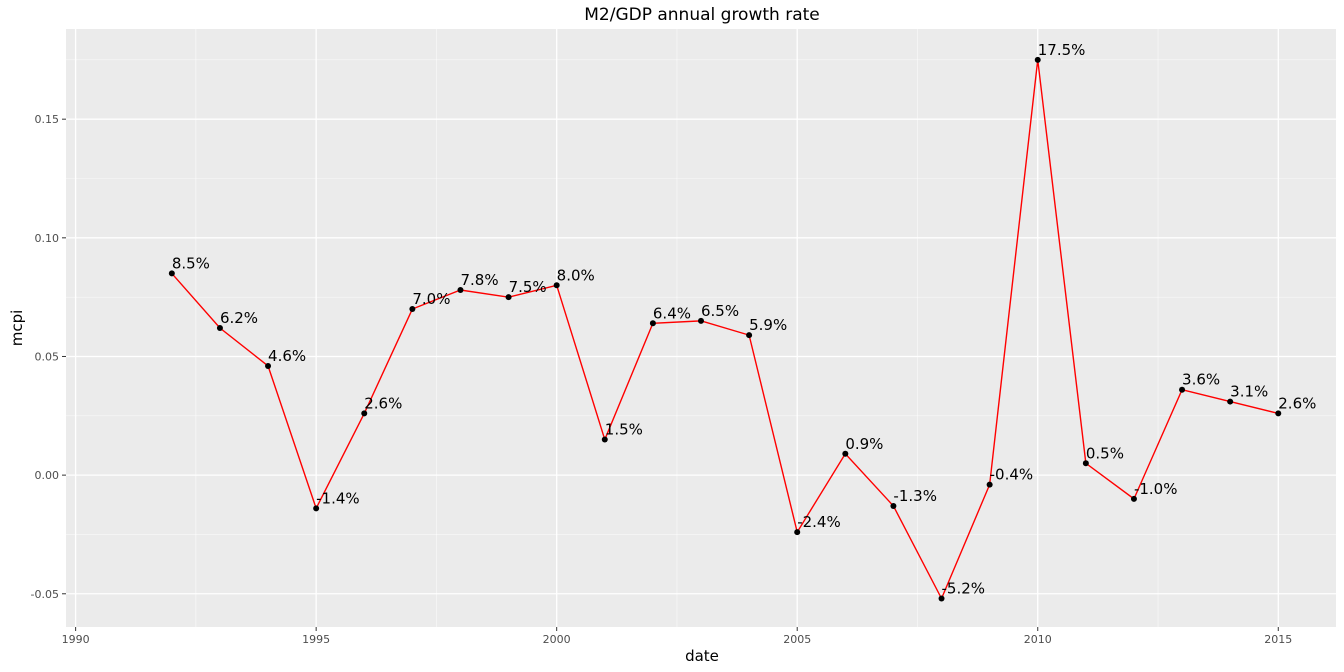  Describe the element at coordinates (76, 639) in the screenshot. I see `x-tick-label: 1990` at that location.